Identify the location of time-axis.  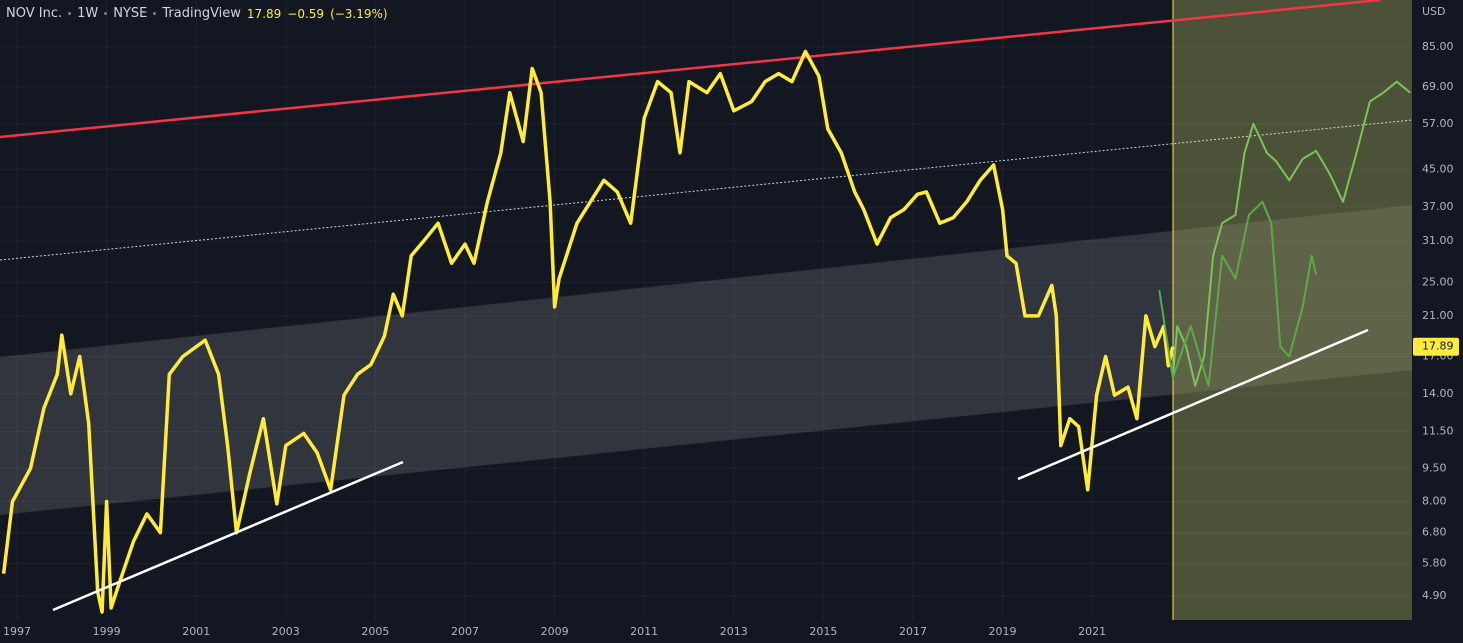
(706, 631).